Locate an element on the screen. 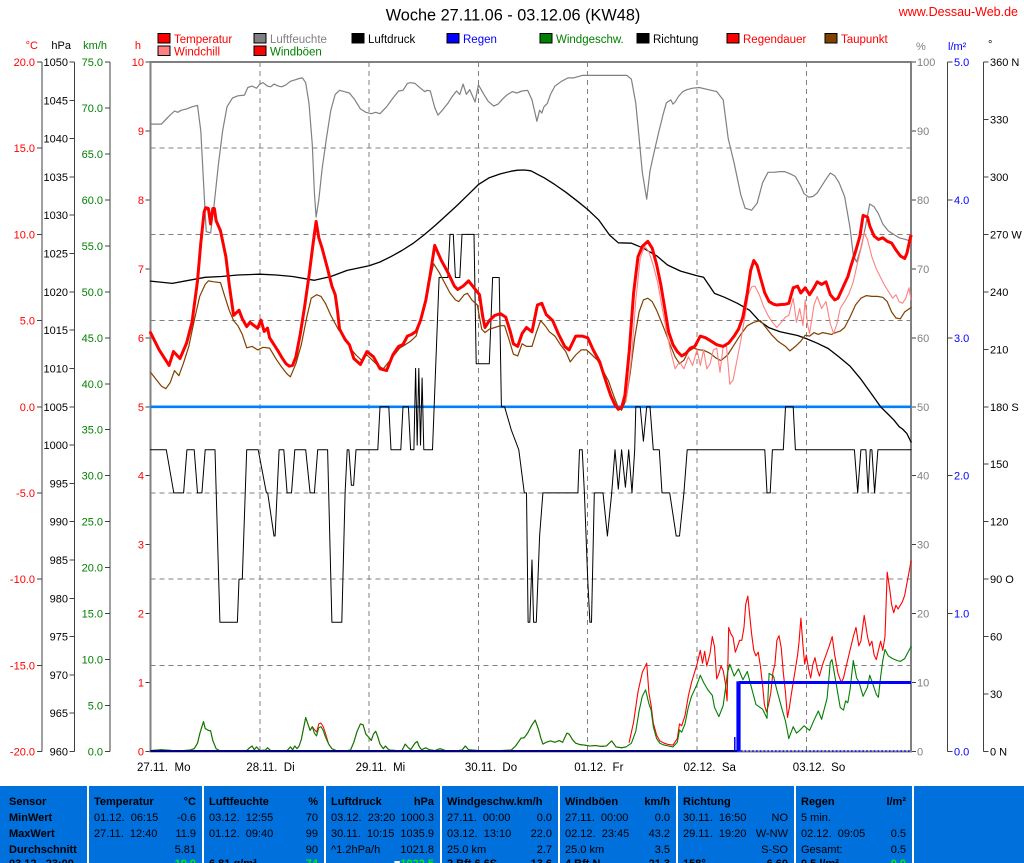 This screenshot has width=1024, height=863. svg-text: Windgeschw. is located at coordinates (590, 40).